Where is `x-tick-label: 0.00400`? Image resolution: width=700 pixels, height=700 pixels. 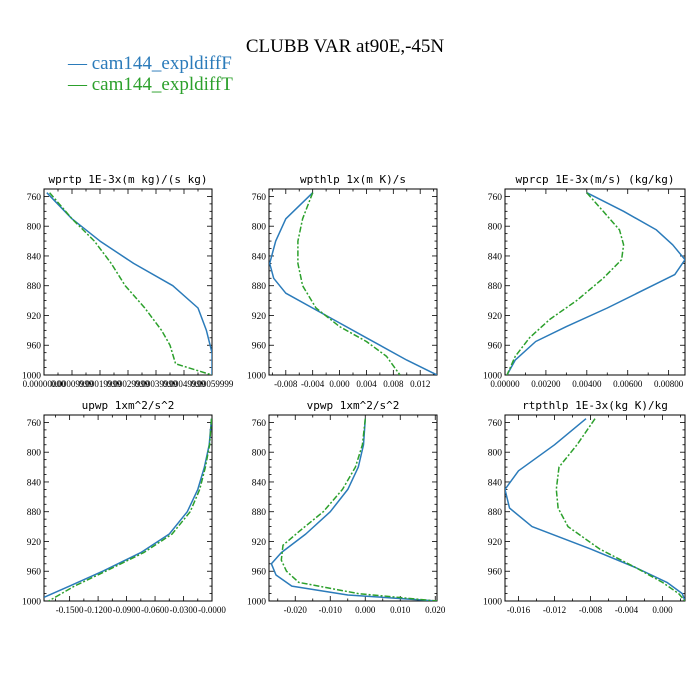 x-tick-label: 0.00400 is located at coordinates (587, 384).